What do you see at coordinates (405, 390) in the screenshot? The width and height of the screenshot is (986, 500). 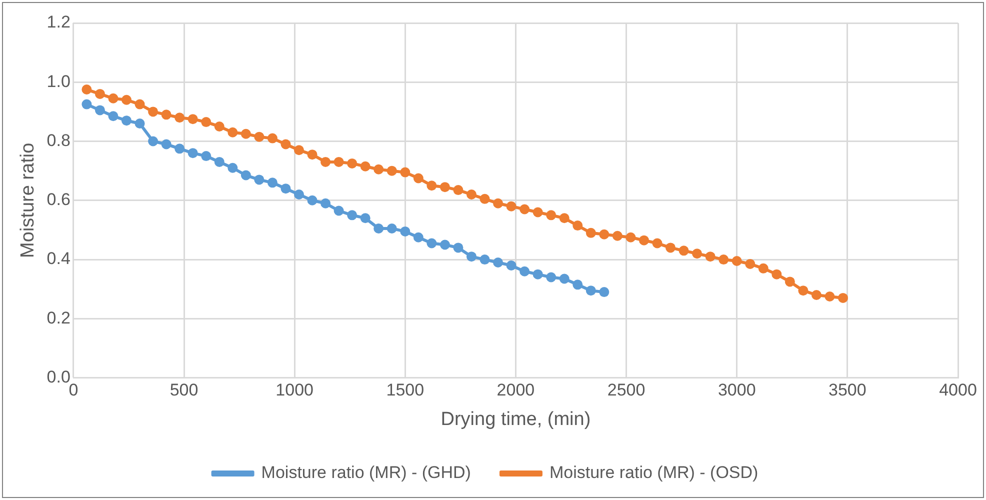 I see `x-tick-label: 1500` at bounding box center [405, 390].